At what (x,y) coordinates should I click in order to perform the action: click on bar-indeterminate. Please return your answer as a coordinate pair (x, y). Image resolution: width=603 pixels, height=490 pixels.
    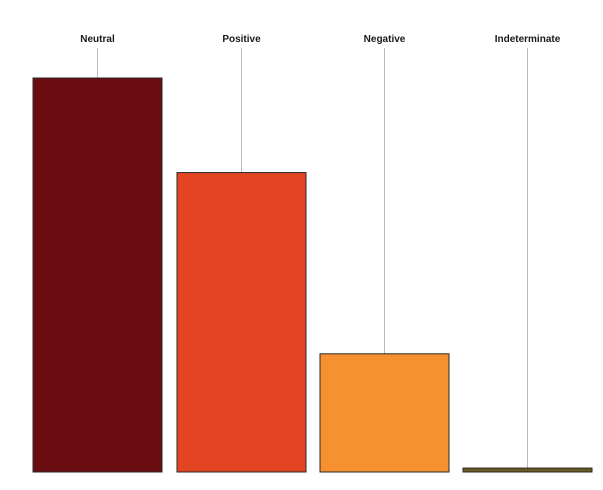
    Looking at the image, I should click on (527, 470).